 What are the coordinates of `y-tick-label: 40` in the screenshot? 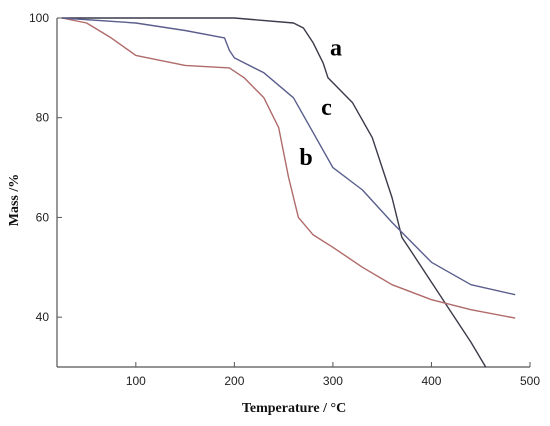 It's located at (43, 317).